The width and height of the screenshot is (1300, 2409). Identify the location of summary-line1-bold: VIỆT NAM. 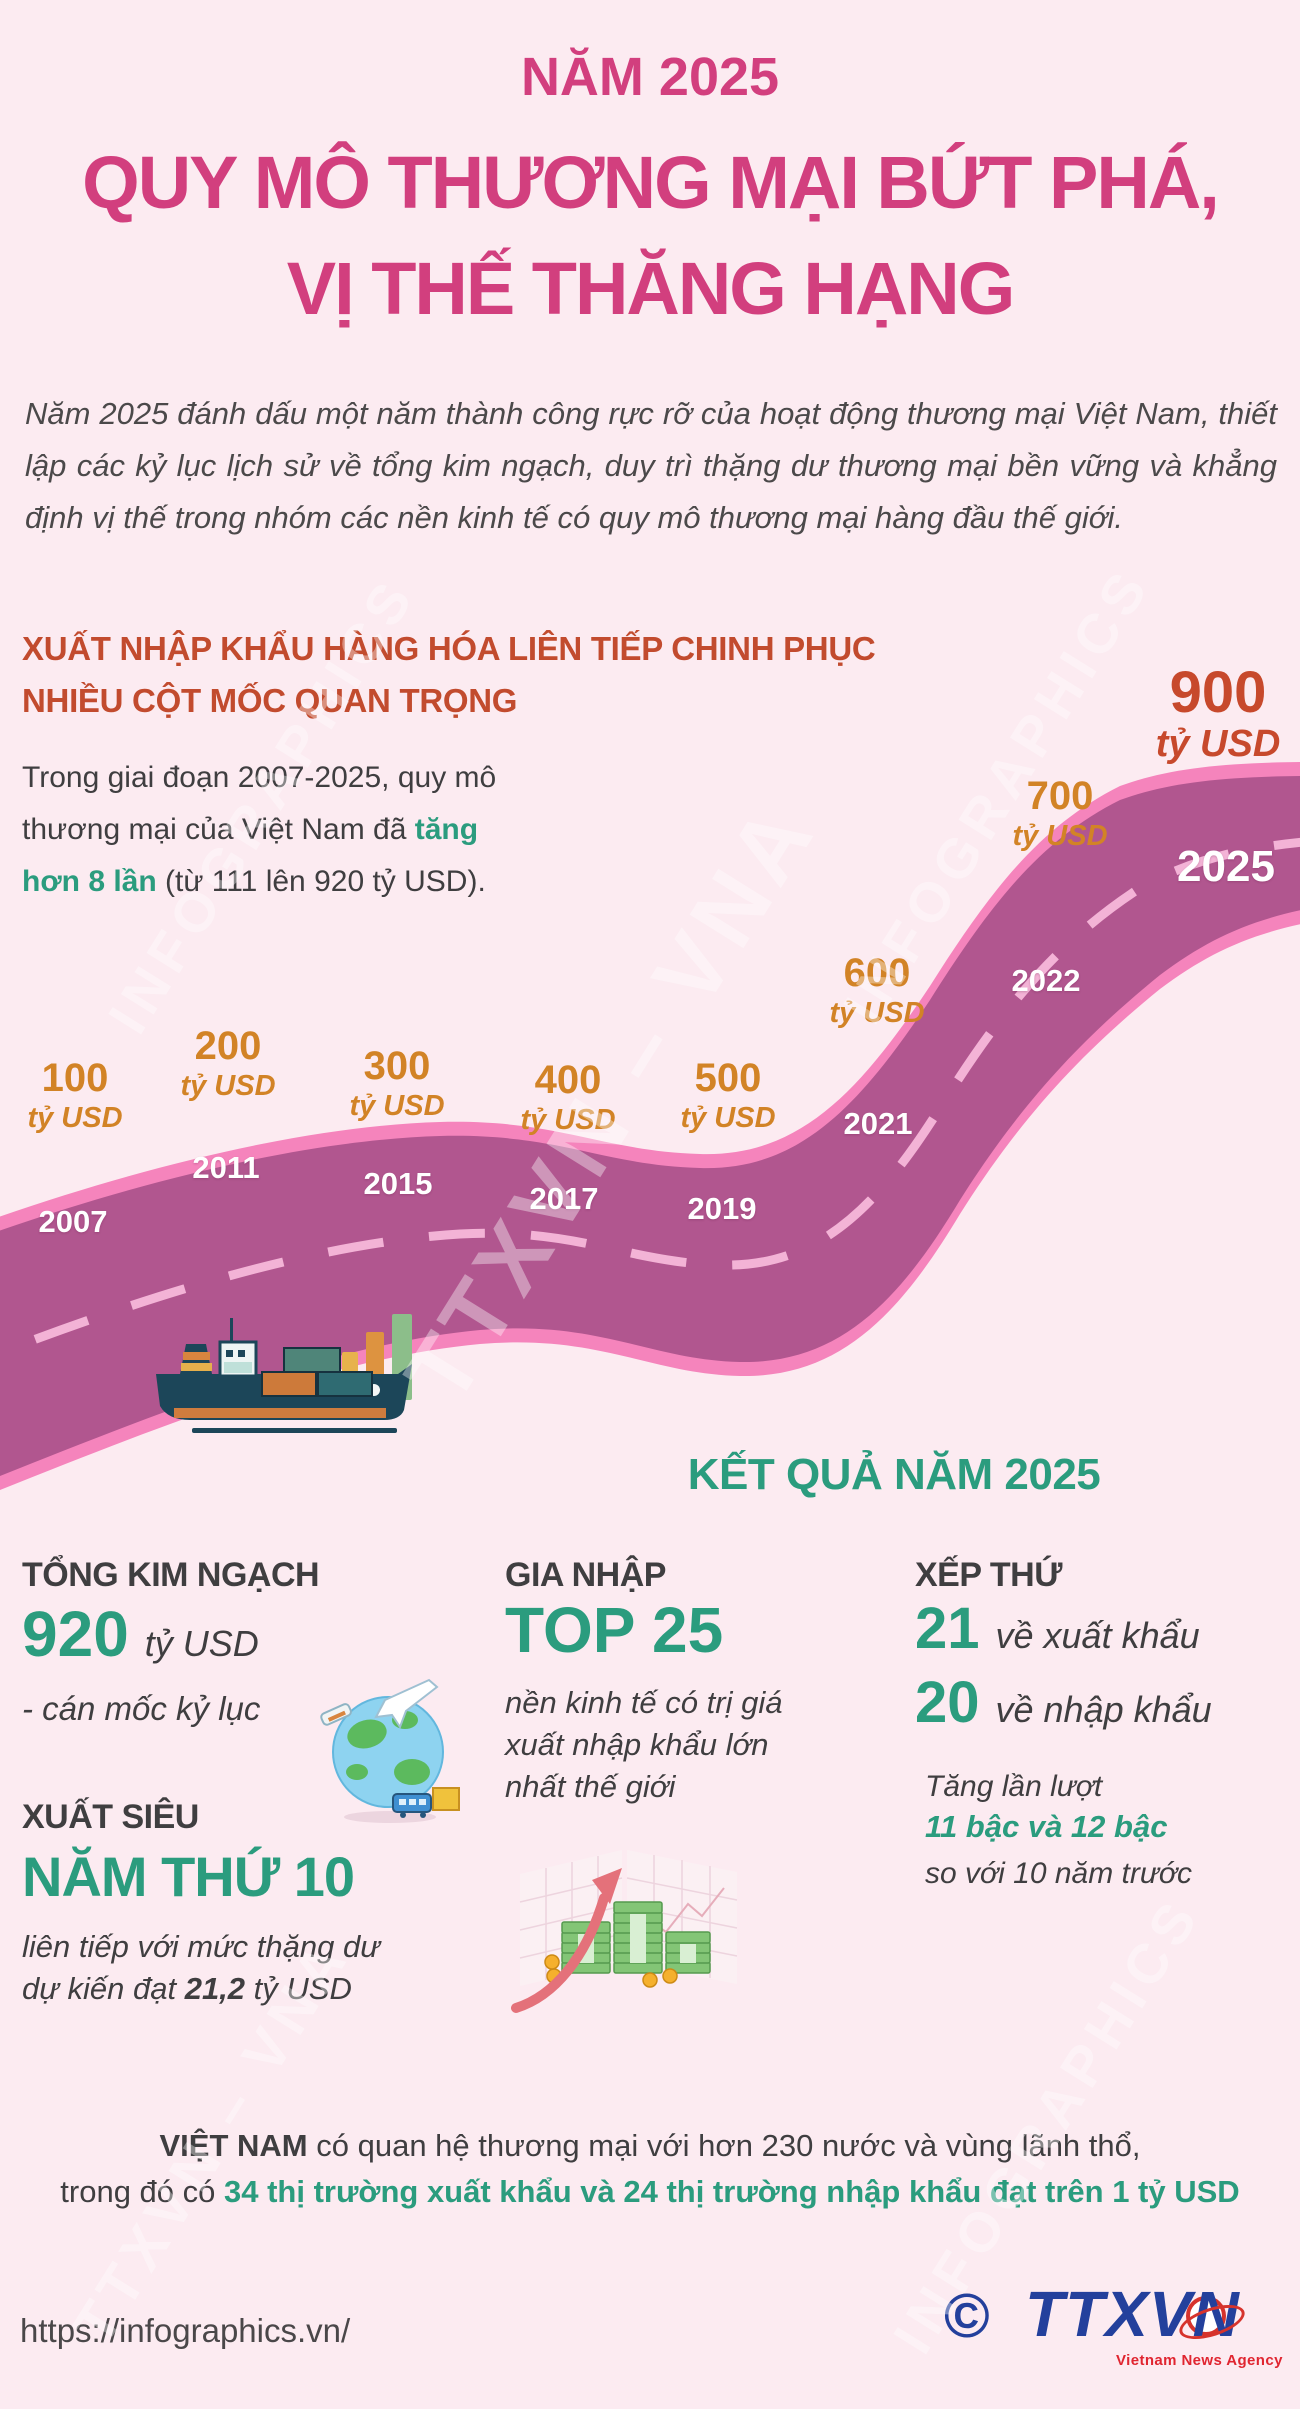
(233, 2145).